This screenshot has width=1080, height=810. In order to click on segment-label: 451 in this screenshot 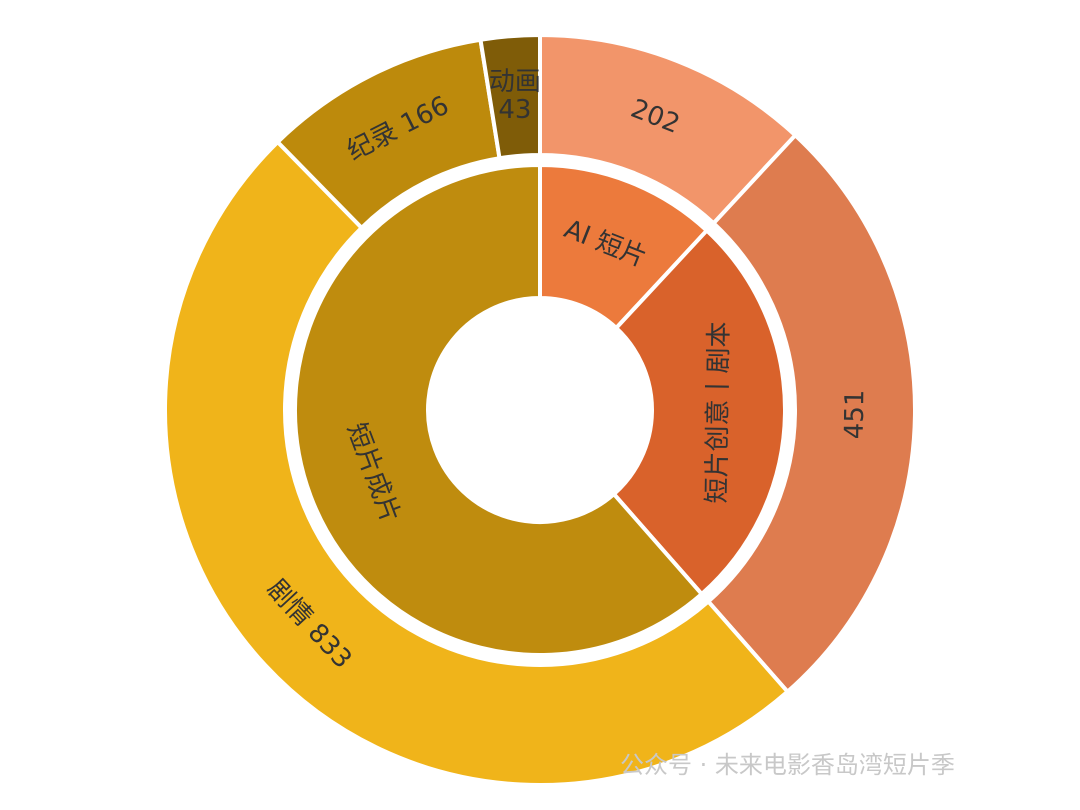, I will do `click(854, 414)`.